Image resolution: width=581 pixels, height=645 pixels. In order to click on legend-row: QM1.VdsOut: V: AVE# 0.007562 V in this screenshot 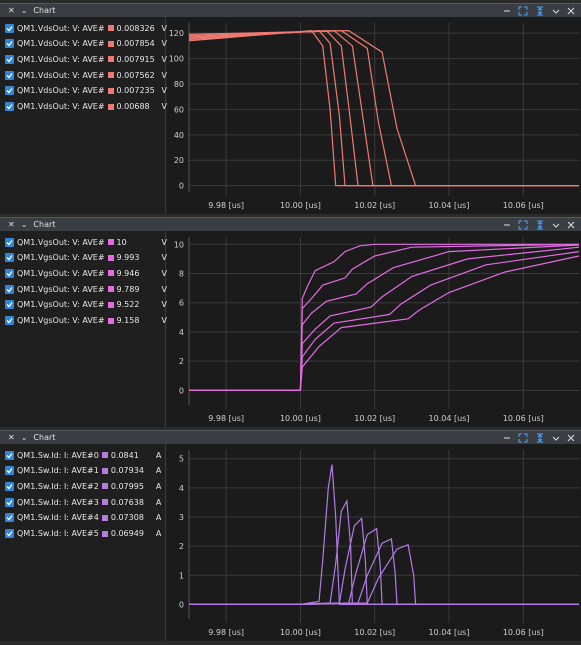, I will do `click(86, 75)`.